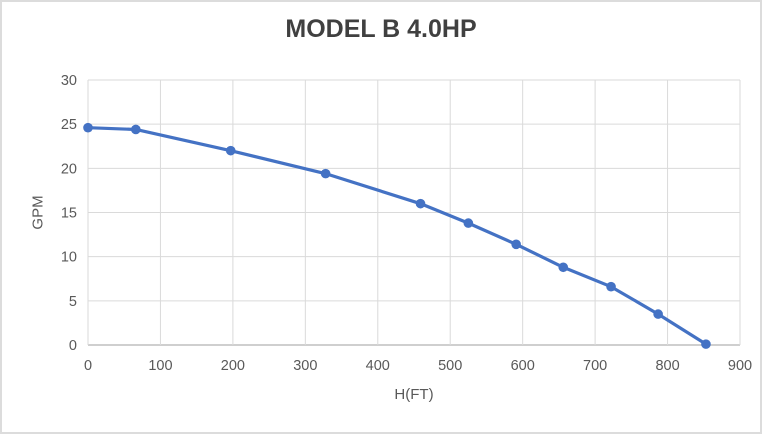 The width and height of the screenshot is (762, 434). I want to click on x-tick-label: 400, so click(378, 366).